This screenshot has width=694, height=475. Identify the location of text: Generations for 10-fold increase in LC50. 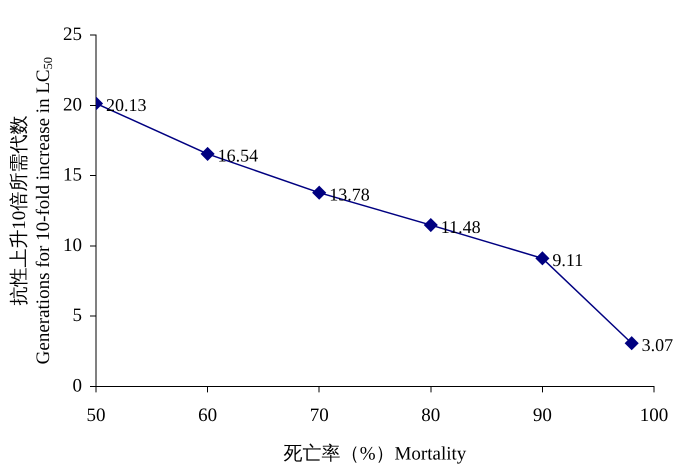
(43, 210).